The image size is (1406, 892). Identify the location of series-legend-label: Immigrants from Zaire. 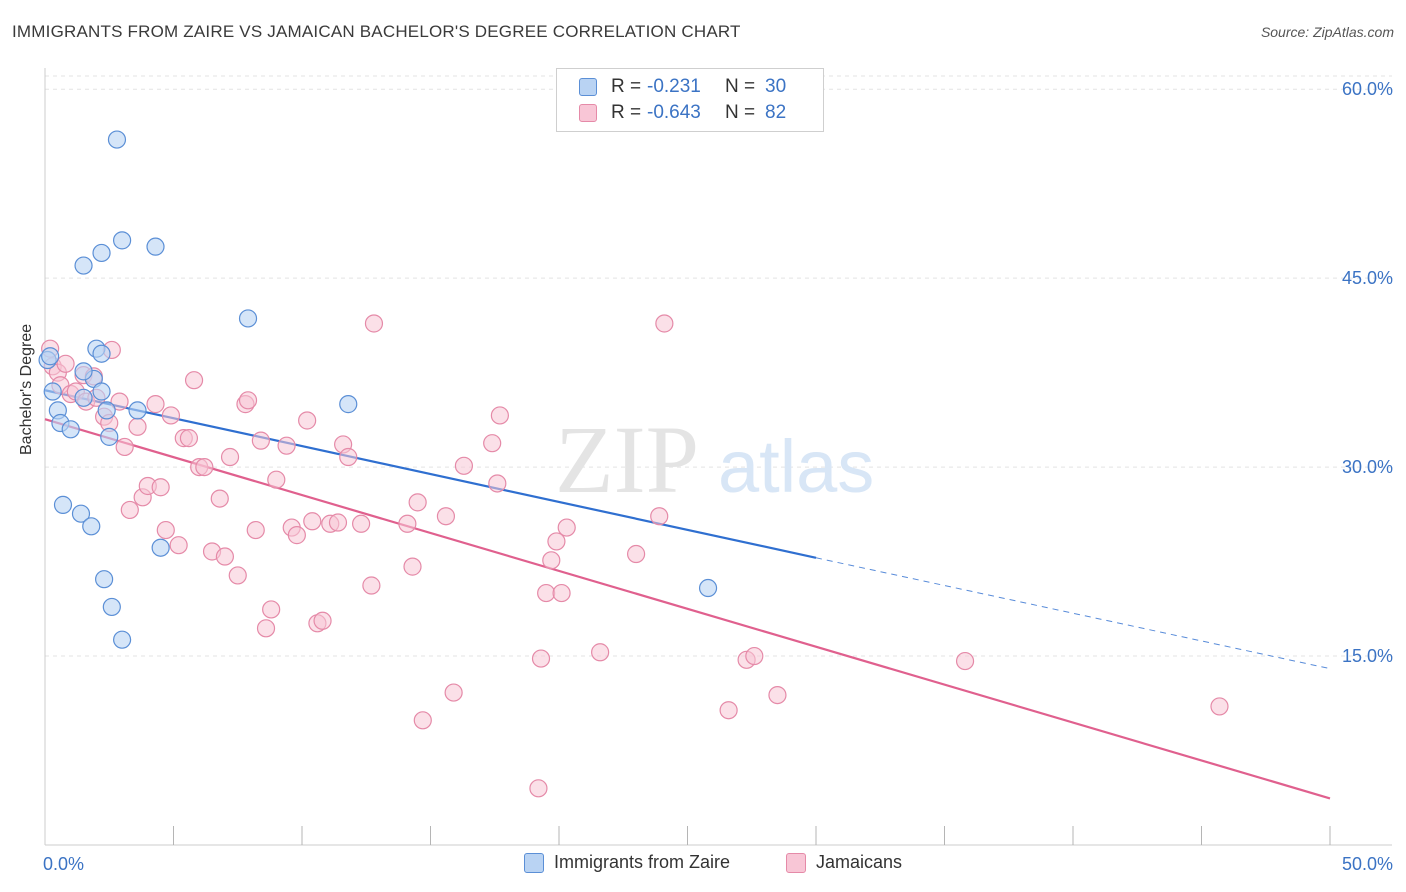
(642, 862).